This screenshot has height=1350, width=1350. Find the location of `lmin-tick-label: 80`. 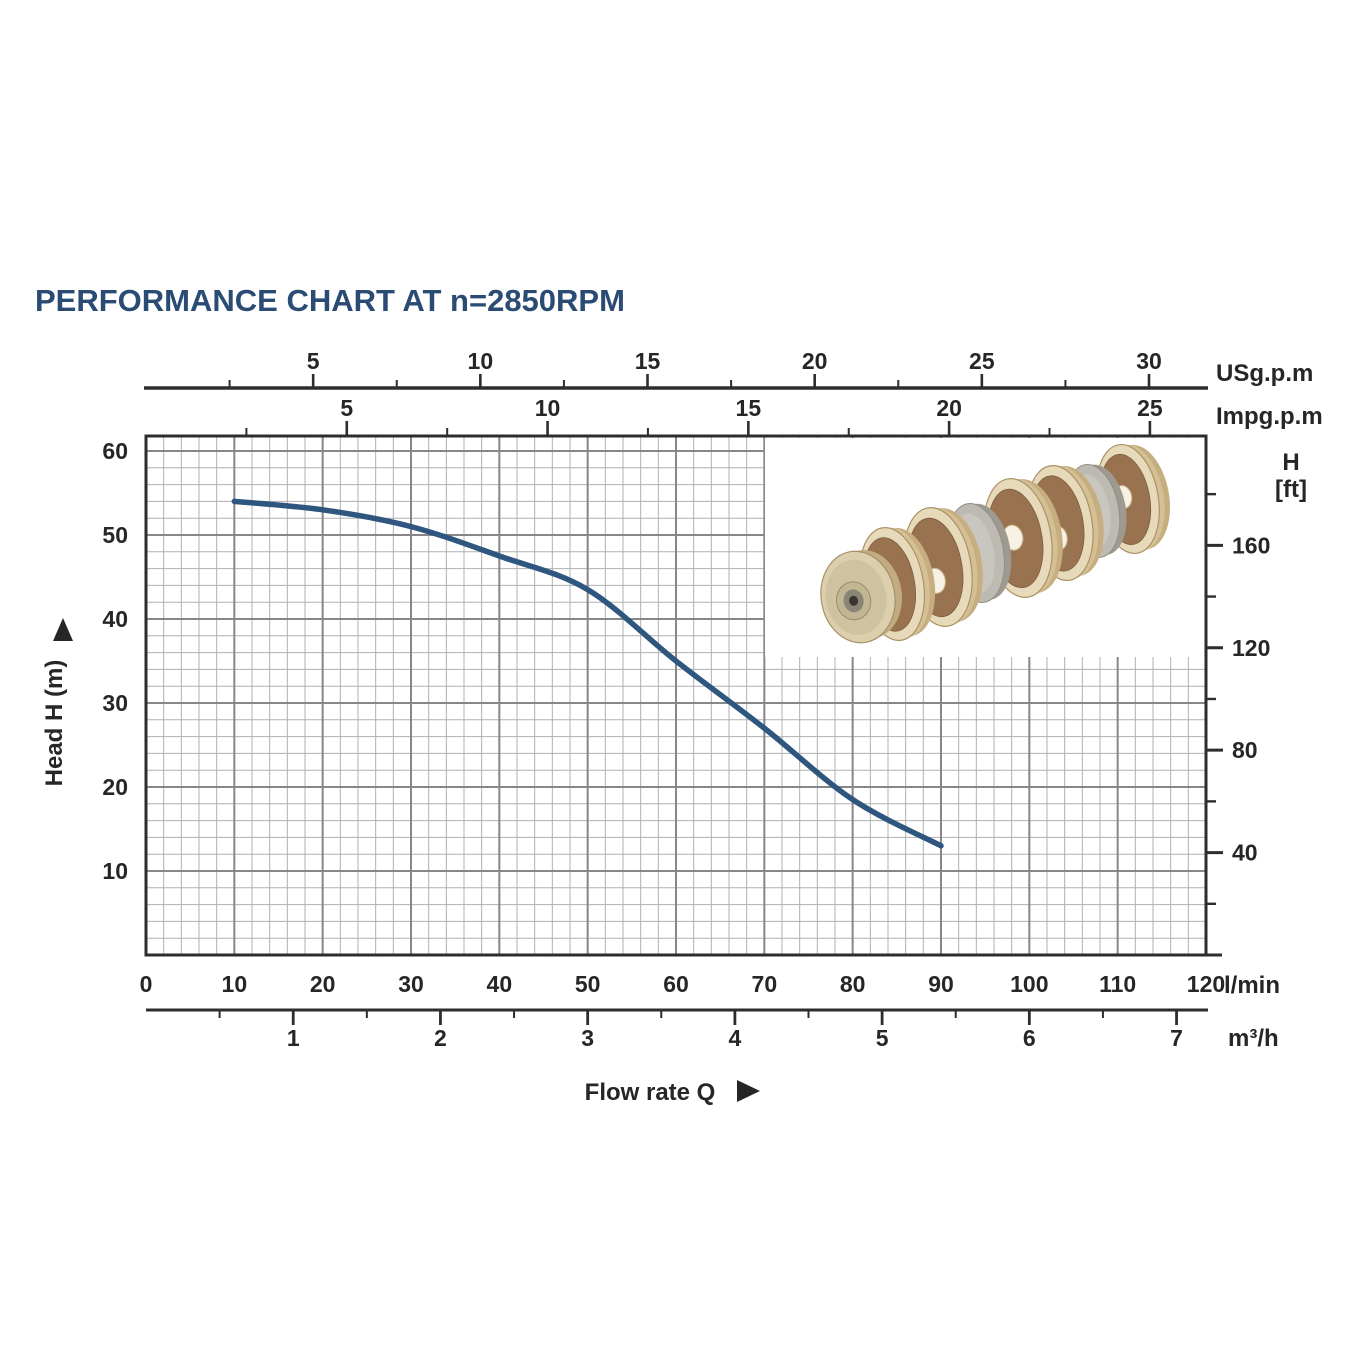

lmin-tick-label: 80 is located at coordinates (853, 984).